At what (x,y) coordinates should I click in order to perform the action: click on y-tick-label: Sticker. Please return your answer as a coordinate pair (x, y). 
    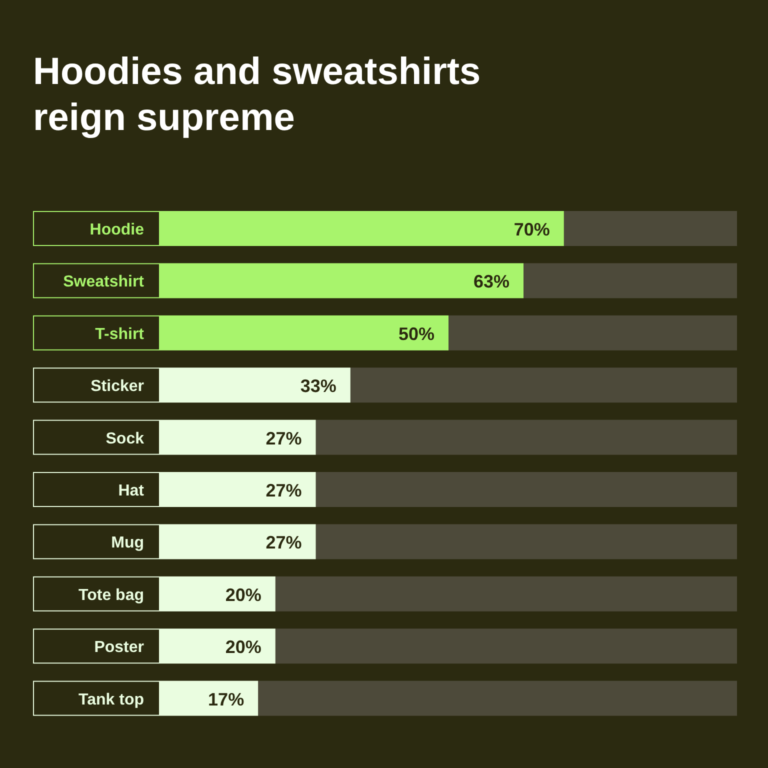
    Looking at the image, I should click on (117, 387).